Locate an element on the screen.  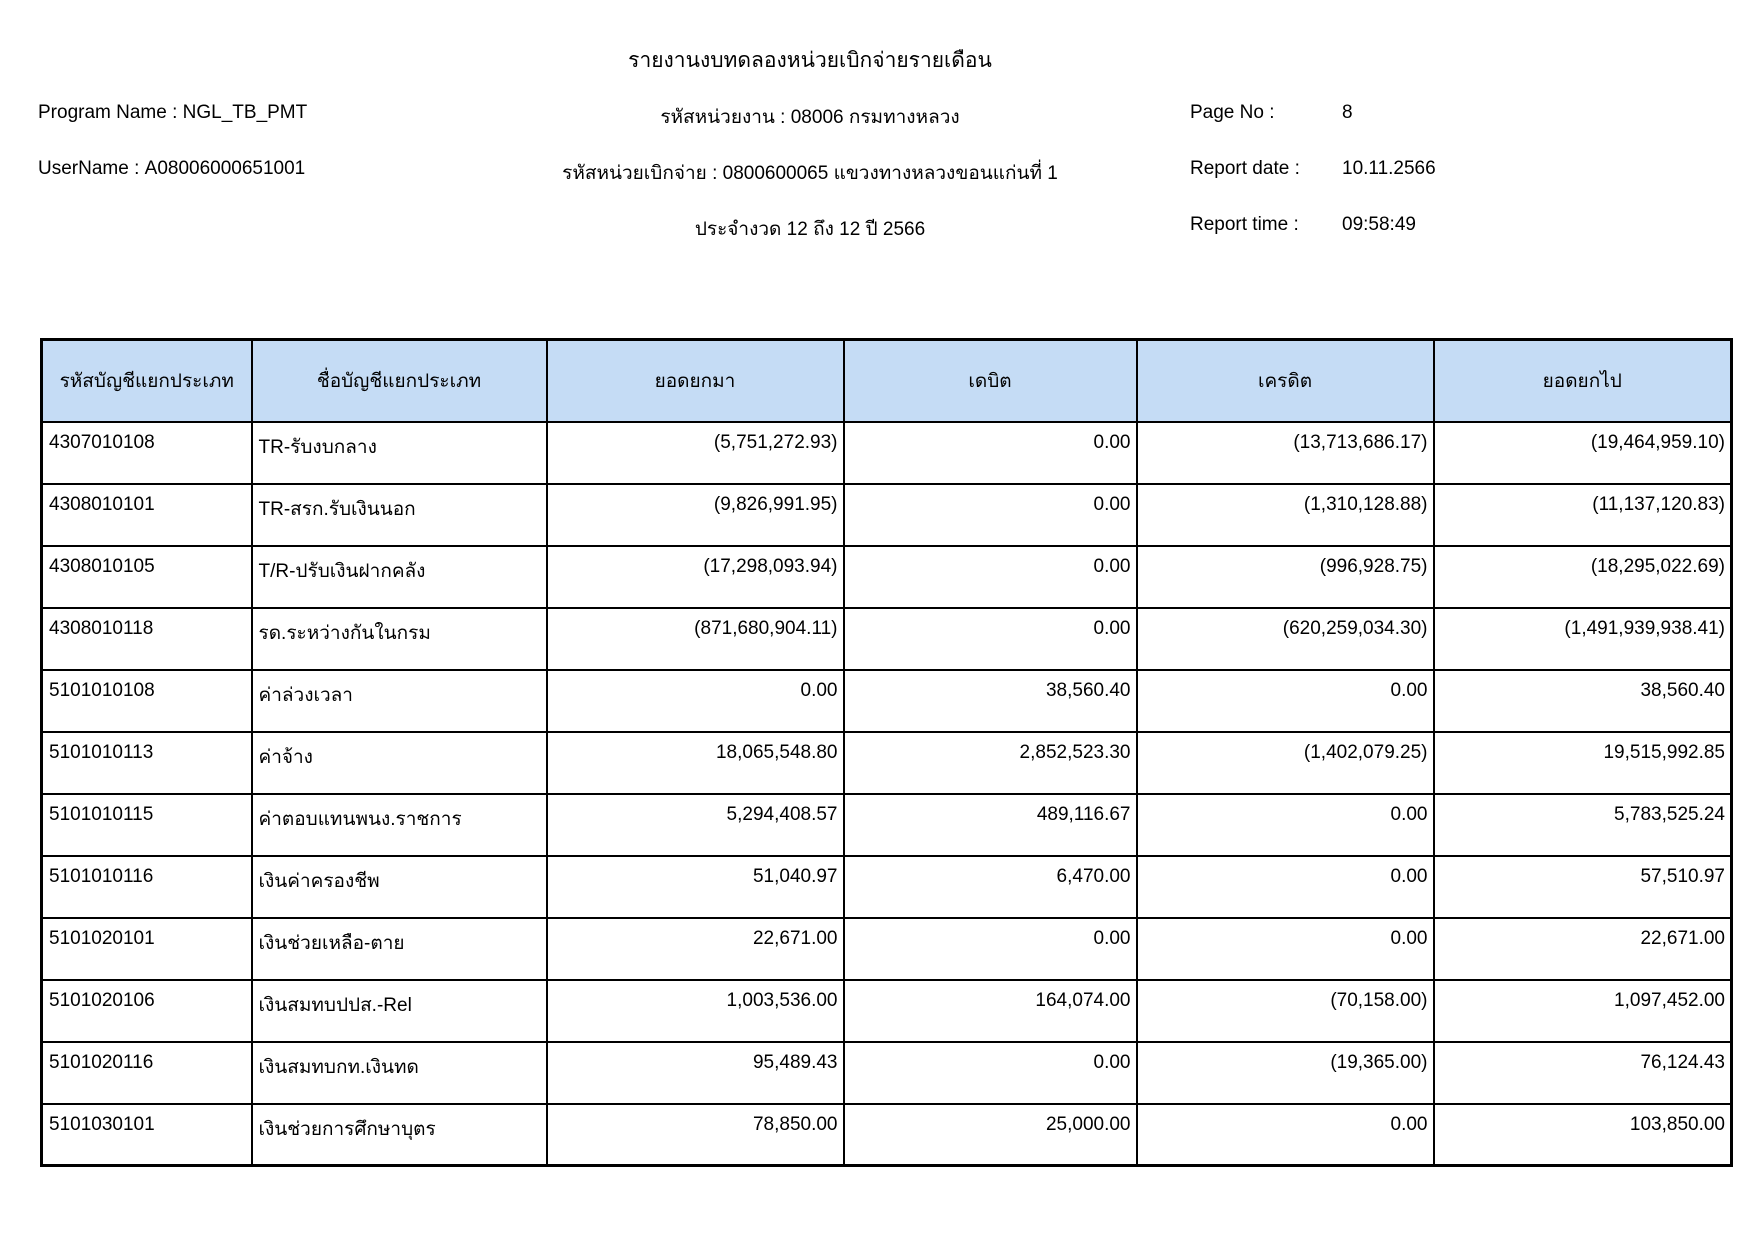
balance-brought-forward-cell: 51,040.97 is located at coordinates (695, 886).